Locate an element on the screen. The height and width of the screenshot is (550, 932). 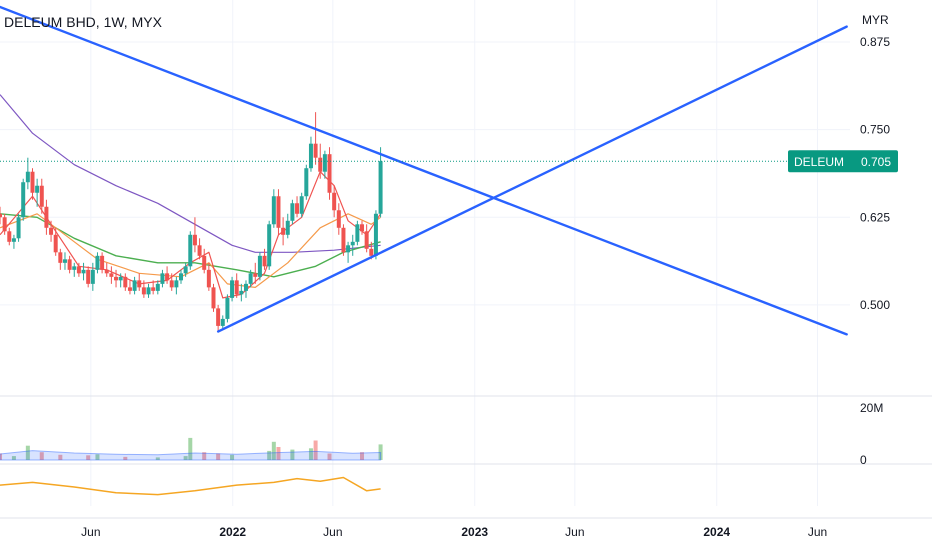
oscillator-line is located at coordinates (190, 486).